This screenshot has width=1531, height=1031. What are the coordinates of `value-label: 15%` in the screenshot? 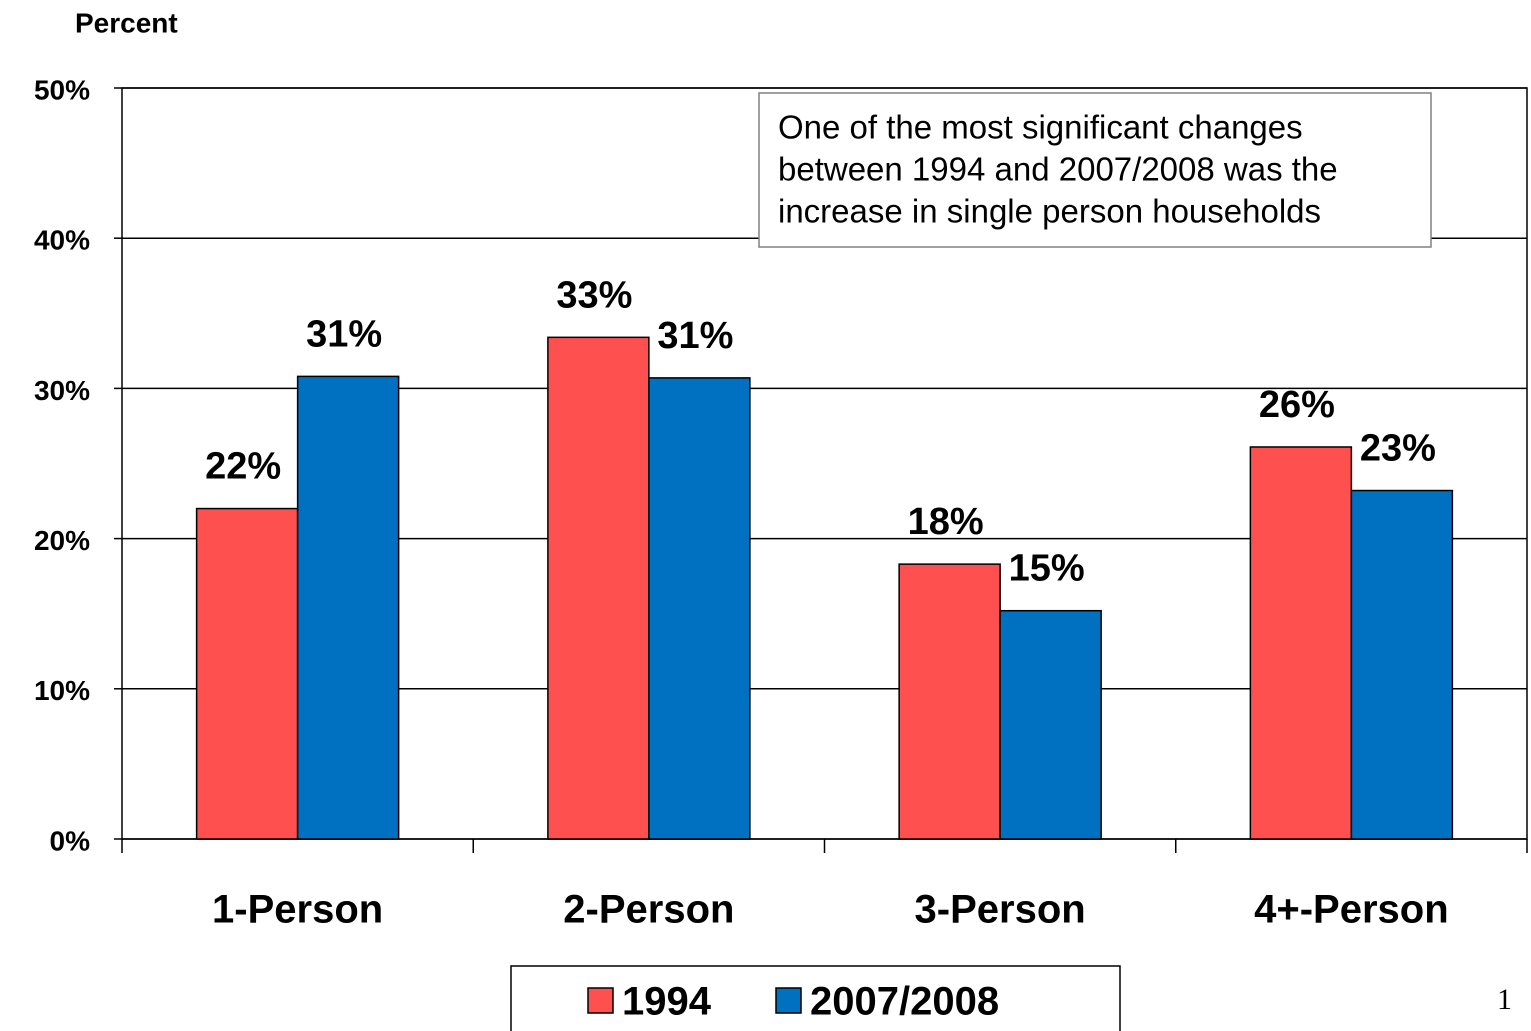 It's located at (1047, 569).